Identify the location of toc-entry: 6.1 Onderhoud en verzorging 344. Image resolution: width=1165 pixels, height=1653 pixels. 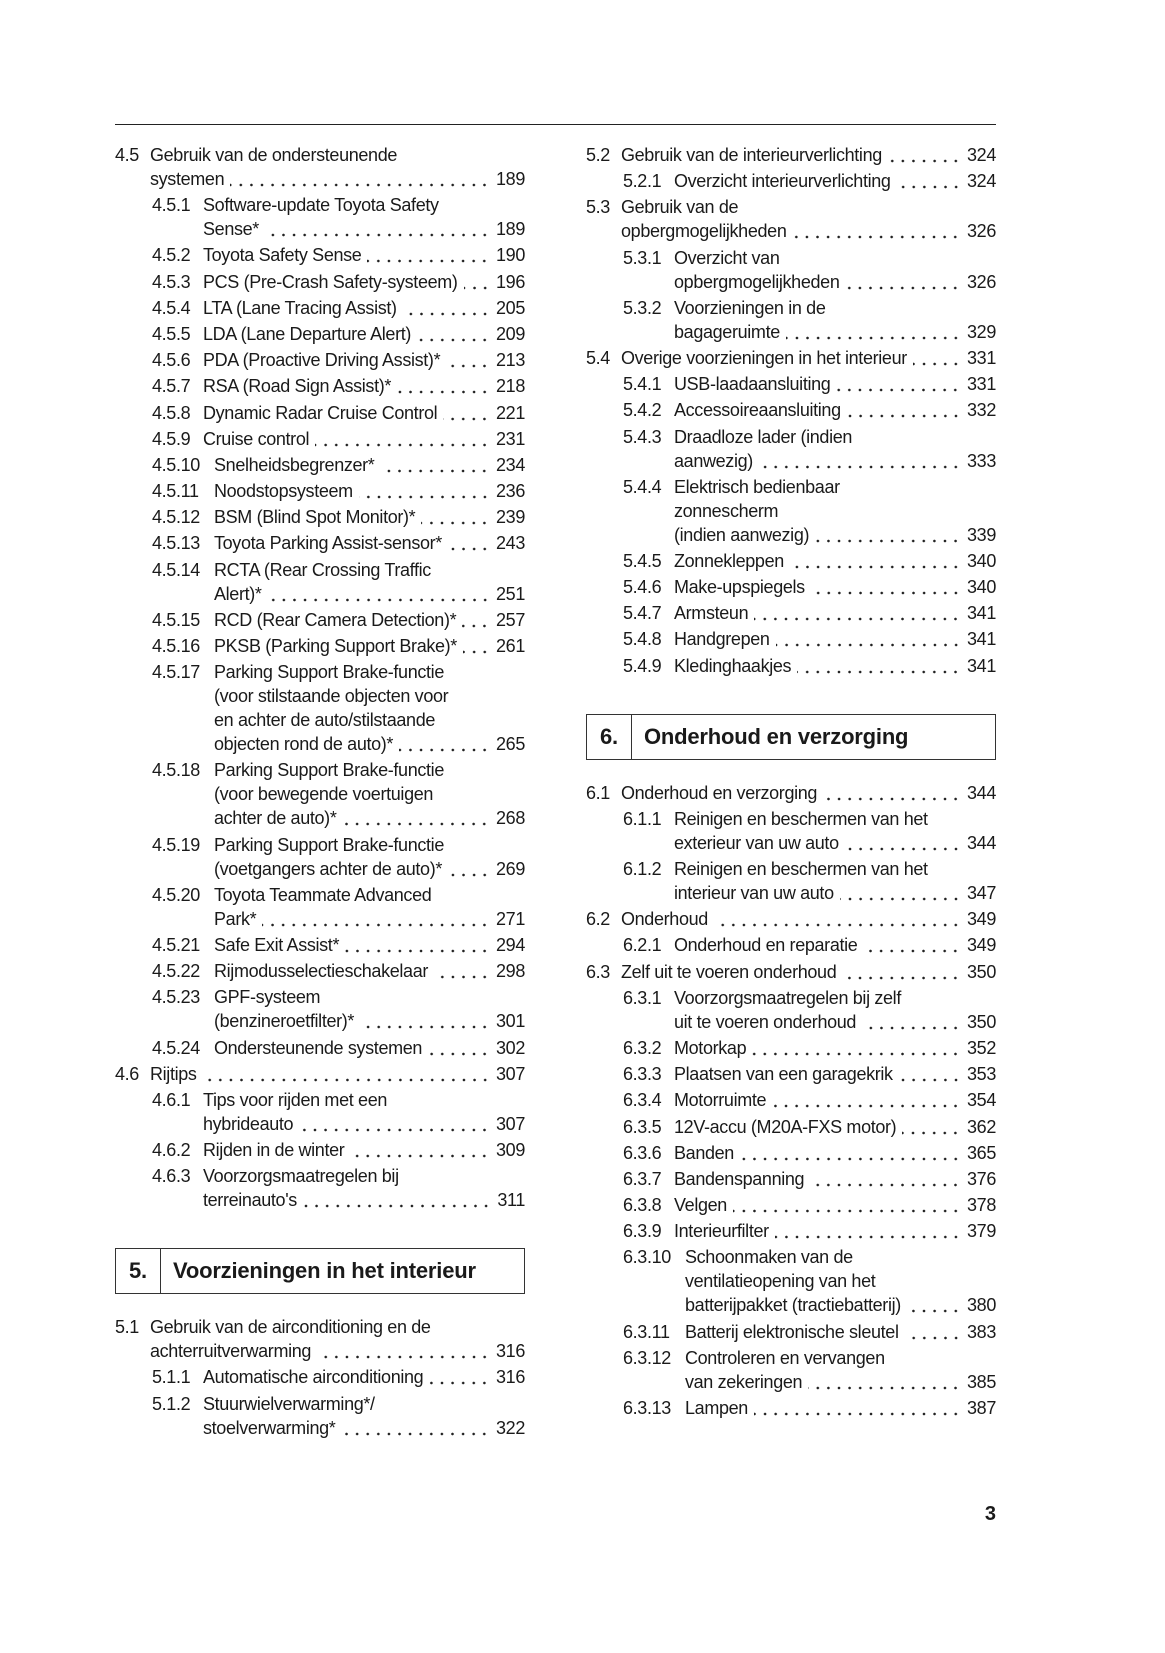
(791, 792).